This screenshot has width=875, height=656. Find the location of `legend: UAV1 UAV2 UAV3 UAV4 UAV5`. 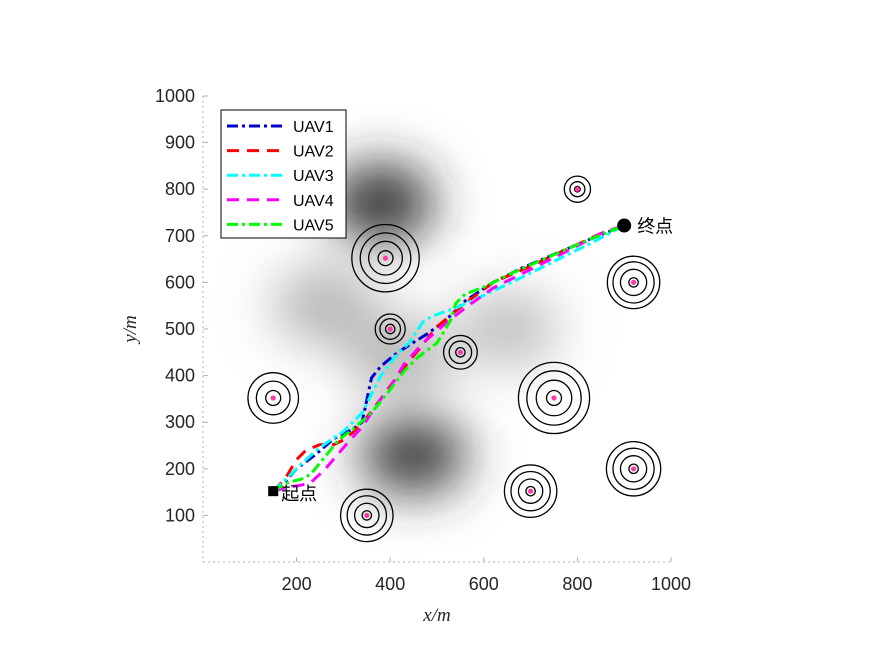

legend: UAV1 UAV2 UAV3 UAV4 UAV5 is located at coordinates (283, 174).